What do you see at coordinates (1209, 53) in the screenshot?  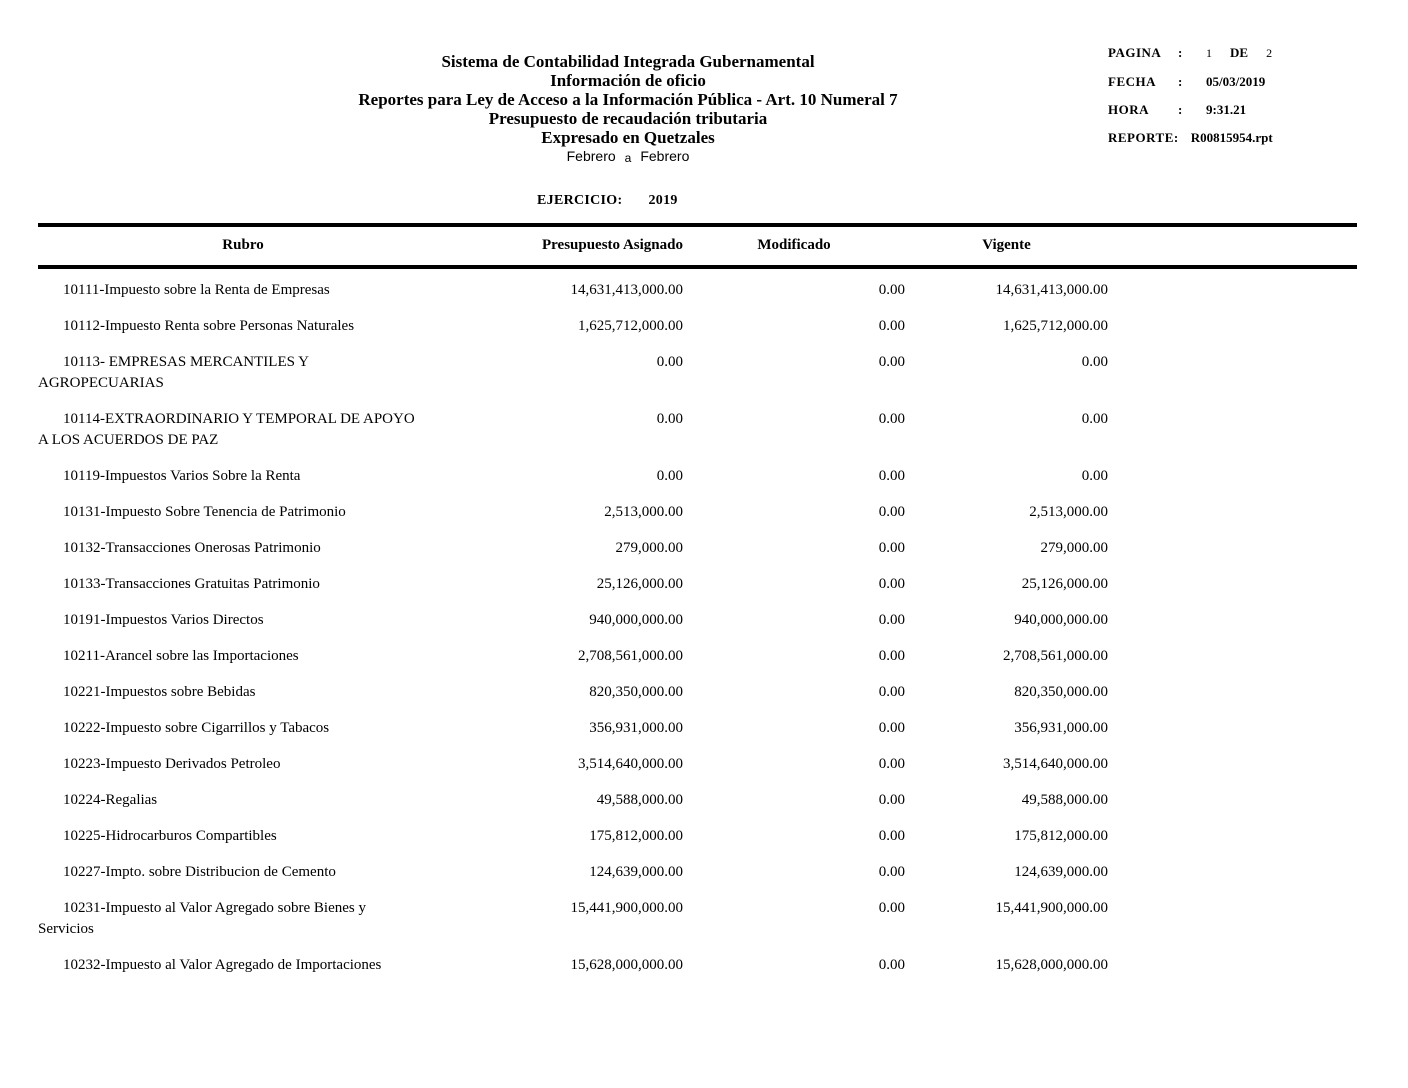 I see `page-current: 1` at bounding box center [1209, 53].